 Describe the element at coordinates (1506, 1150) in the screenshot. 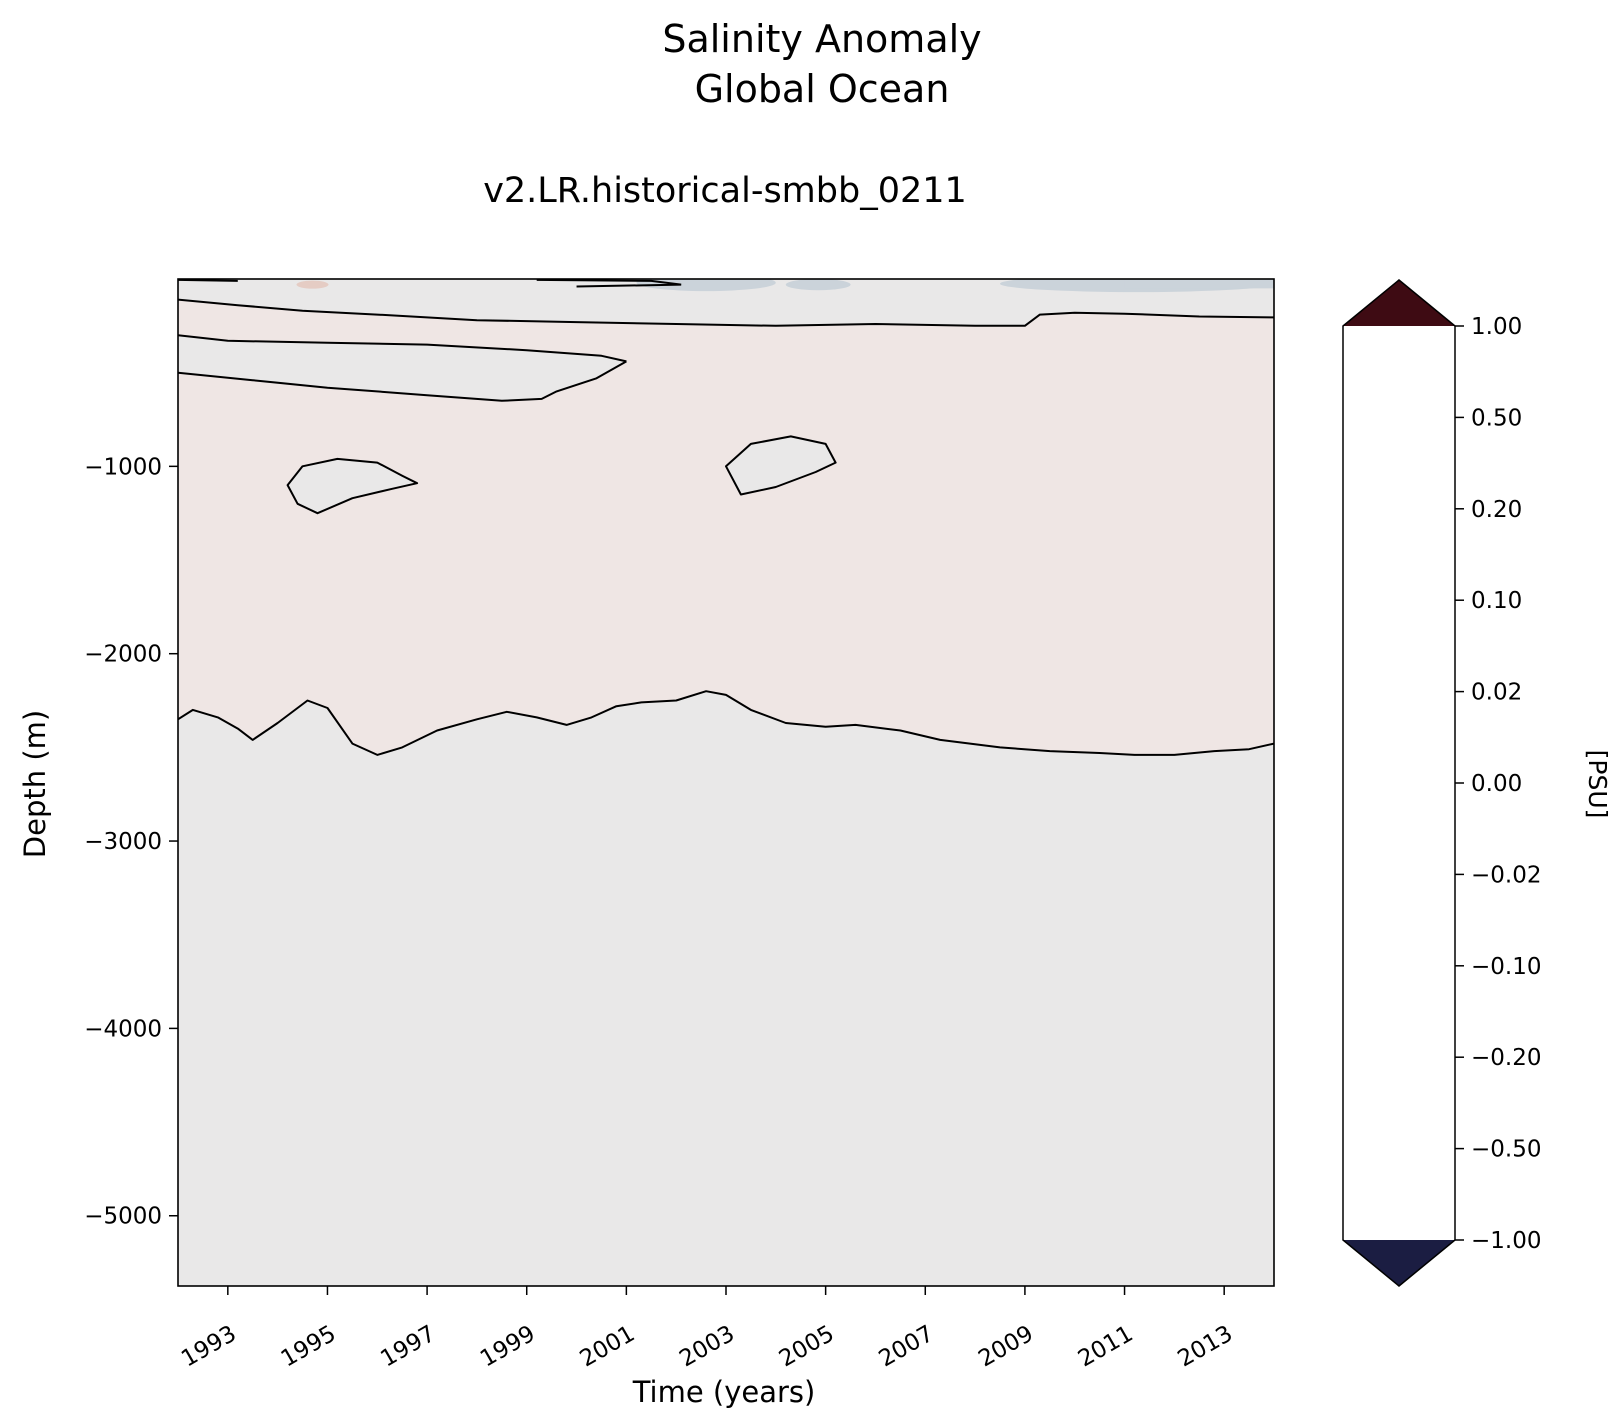

I see `colorbar-tick-label: −0.50` at that location.